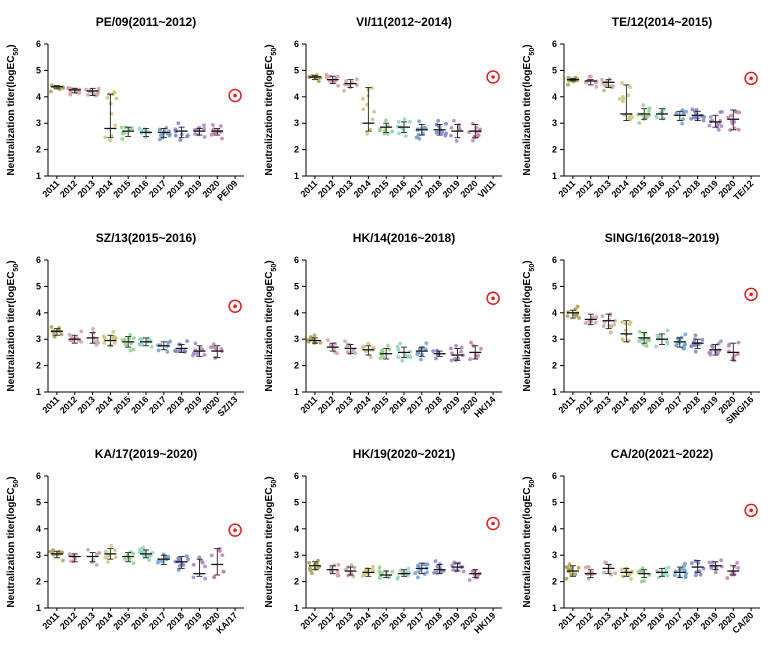 The image size is (774, 654). Describe the element at coordinates (404, 454) in the screenshot. I see `panel-title: HK/19(2020~2021)` at that location.